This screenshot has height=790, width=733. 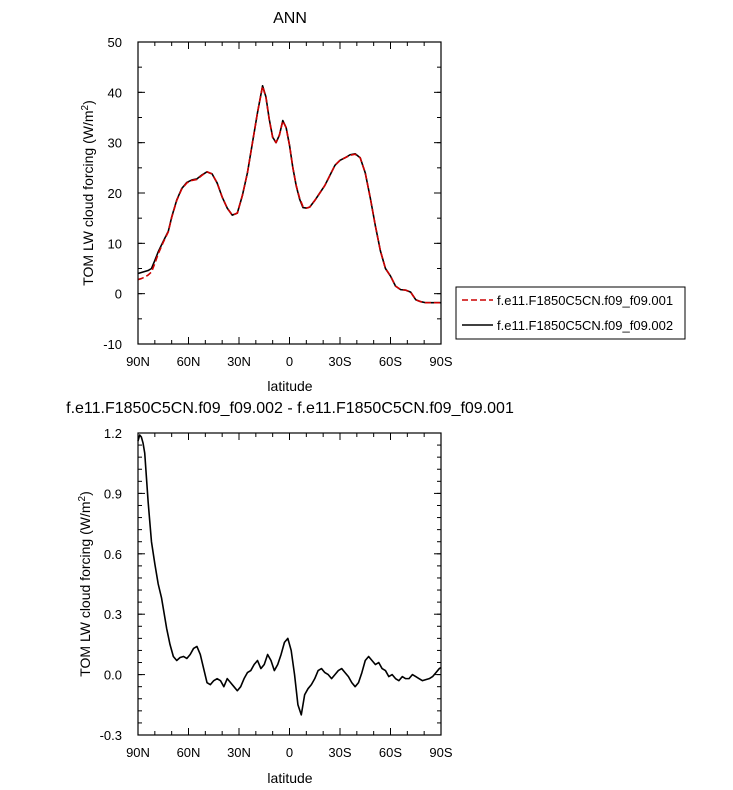 What do you see at coordinates (88, 193) in the screenshot?
I see `top-y-axis-label: TOM LW cloud forcing (W/m2)` at bounding box center [88, 193].